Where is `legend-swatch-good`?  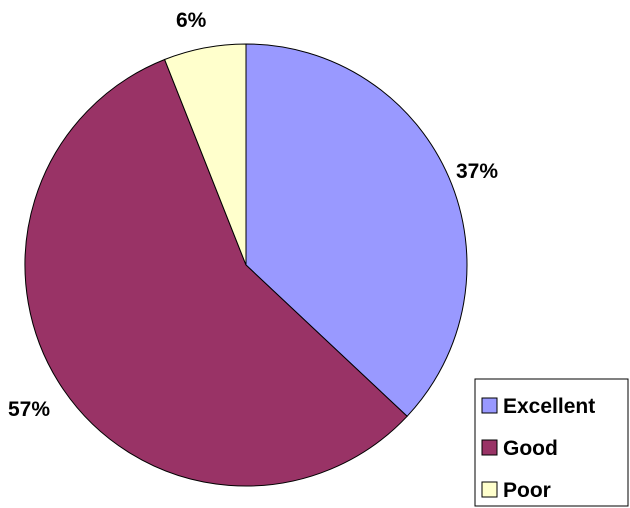 legend-swatch-good is located at coordinates (489, 447).